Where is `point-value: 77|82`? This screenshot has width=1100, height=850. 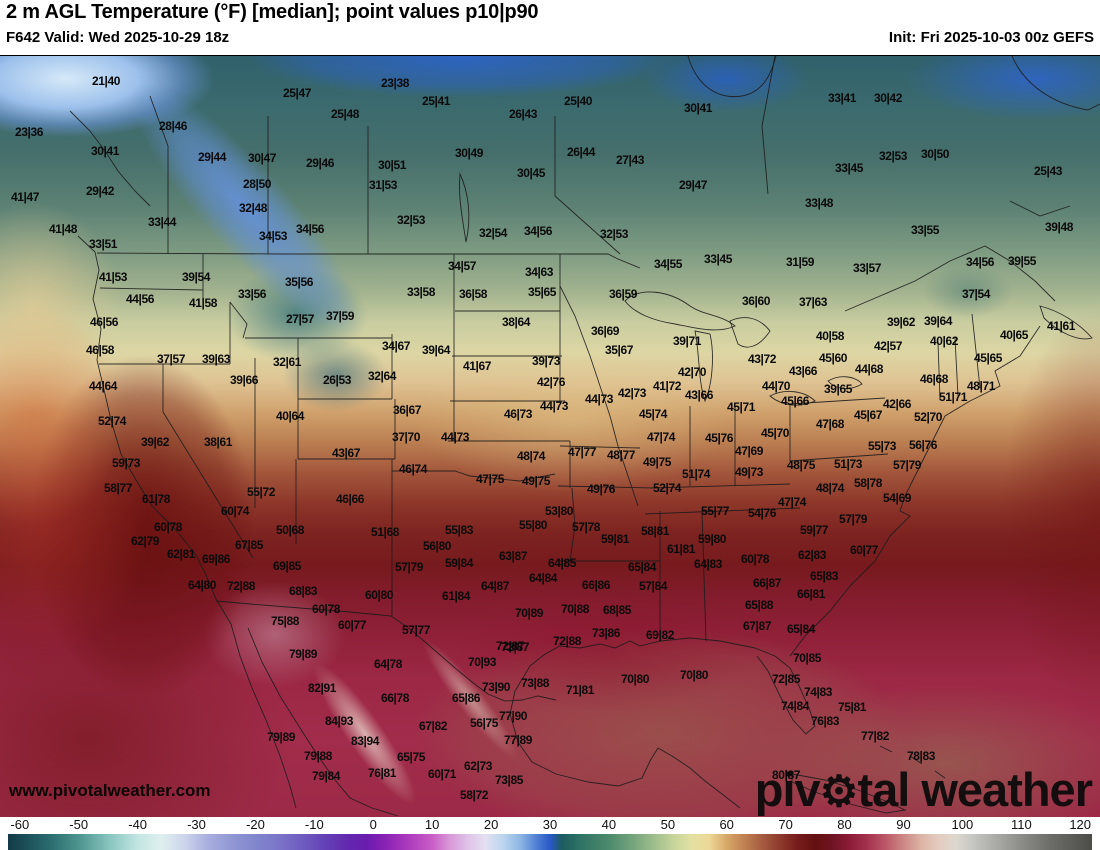
point-value: 77|82 is located at coordinates (875, 736).